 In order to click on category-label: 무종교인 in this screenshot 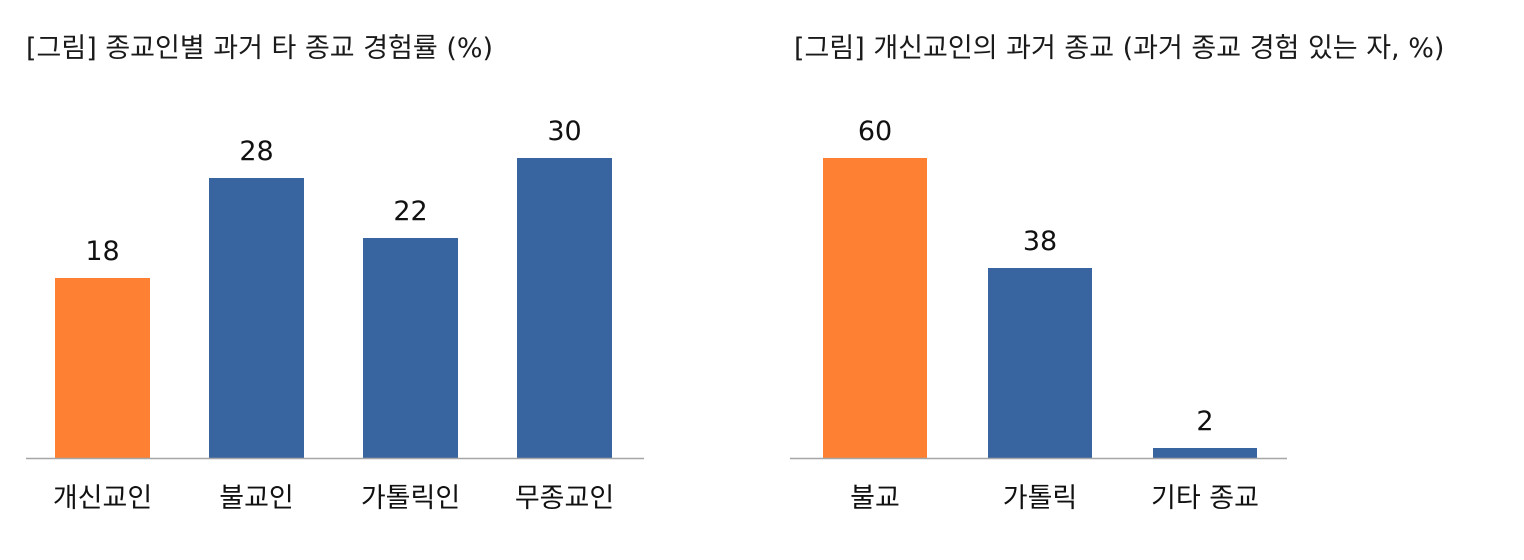, I will do `click(564, 498)`.